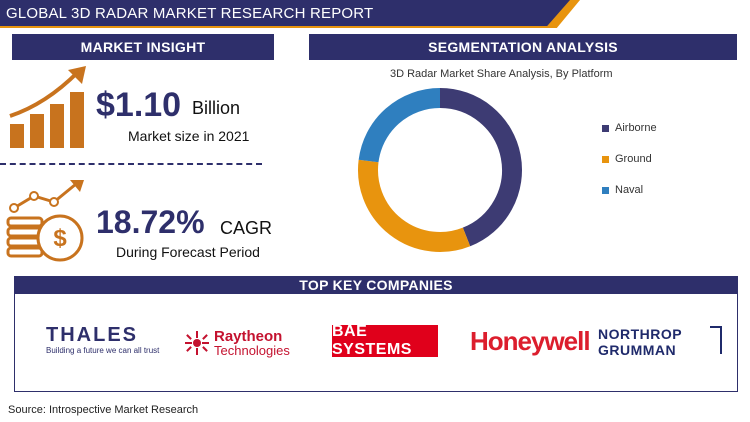  Describe the element at coordinates (640, 334) in the screenshot. I see `northrop-logo-line1: NORTHROP` at that location.